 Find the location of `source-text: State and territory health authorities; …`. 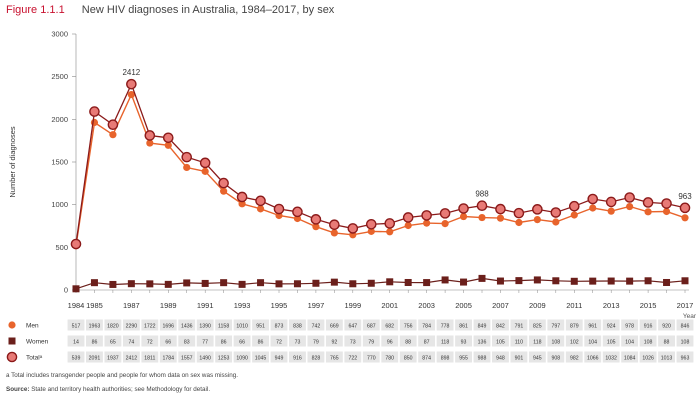

source-text: State and territory health authorities; … is located at coordinates (121, 389).